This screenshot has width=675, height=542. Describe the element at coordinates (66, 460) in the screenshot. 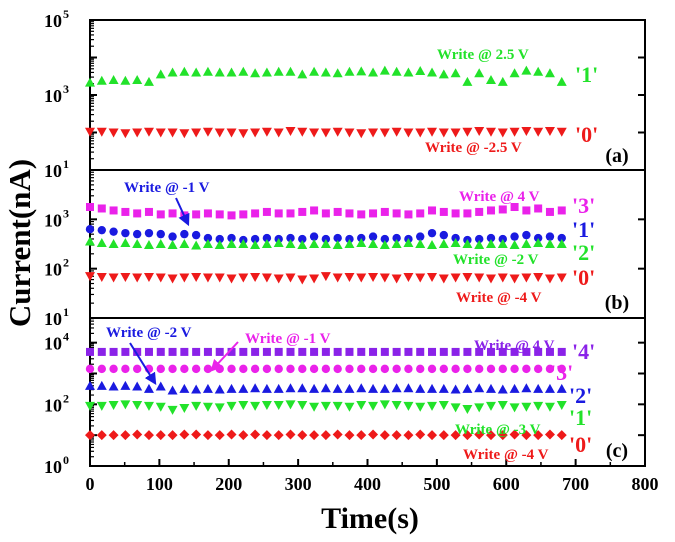

I see `y-tick-exponent: 0` at that location.